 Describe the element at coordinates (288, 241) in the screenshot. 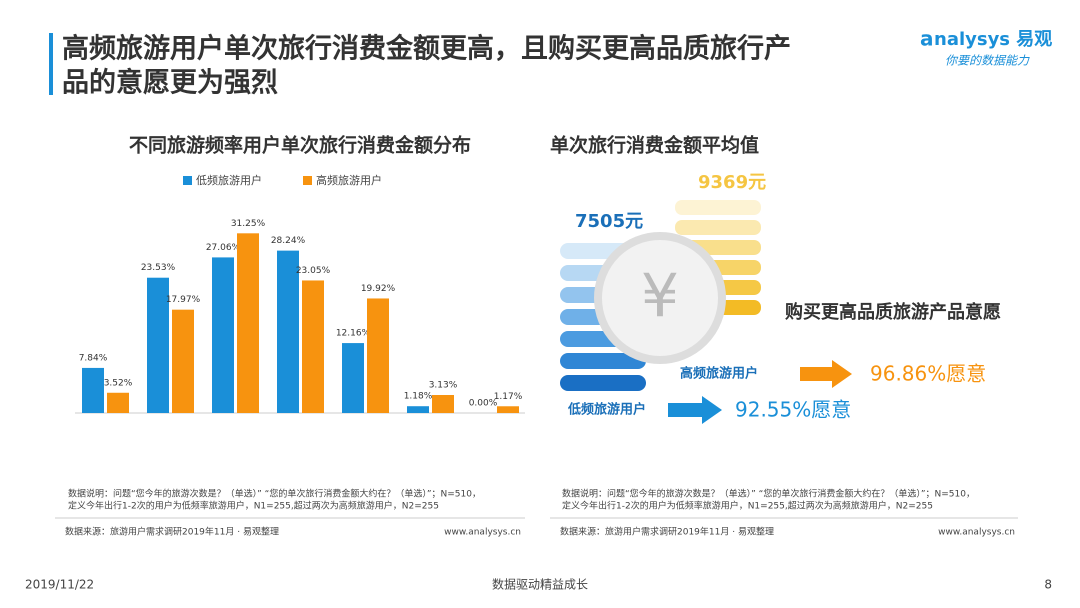

I see `value-label: 28.24%` at that location.